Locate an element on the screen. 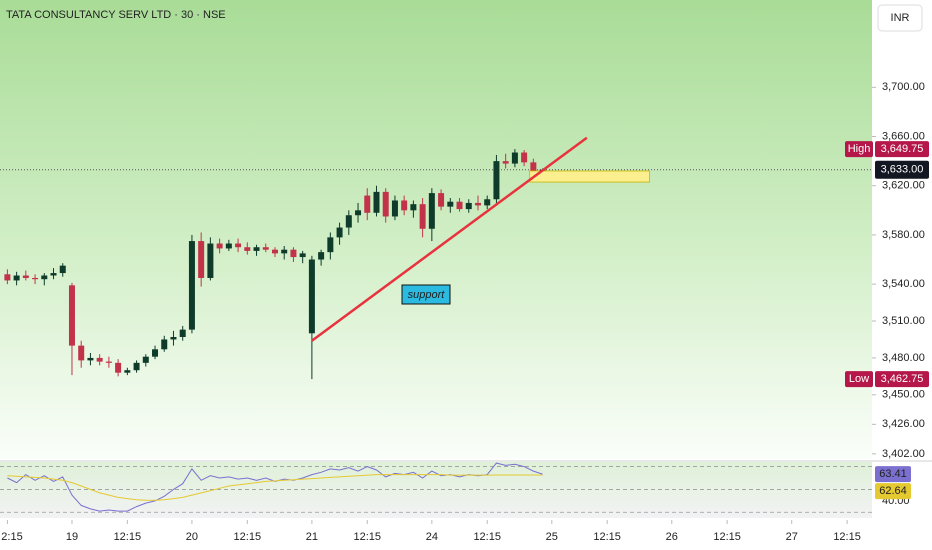 The width and height of the screenshot is (932, 550). x-tick-label: 19 is located at coordinates (72, 537).